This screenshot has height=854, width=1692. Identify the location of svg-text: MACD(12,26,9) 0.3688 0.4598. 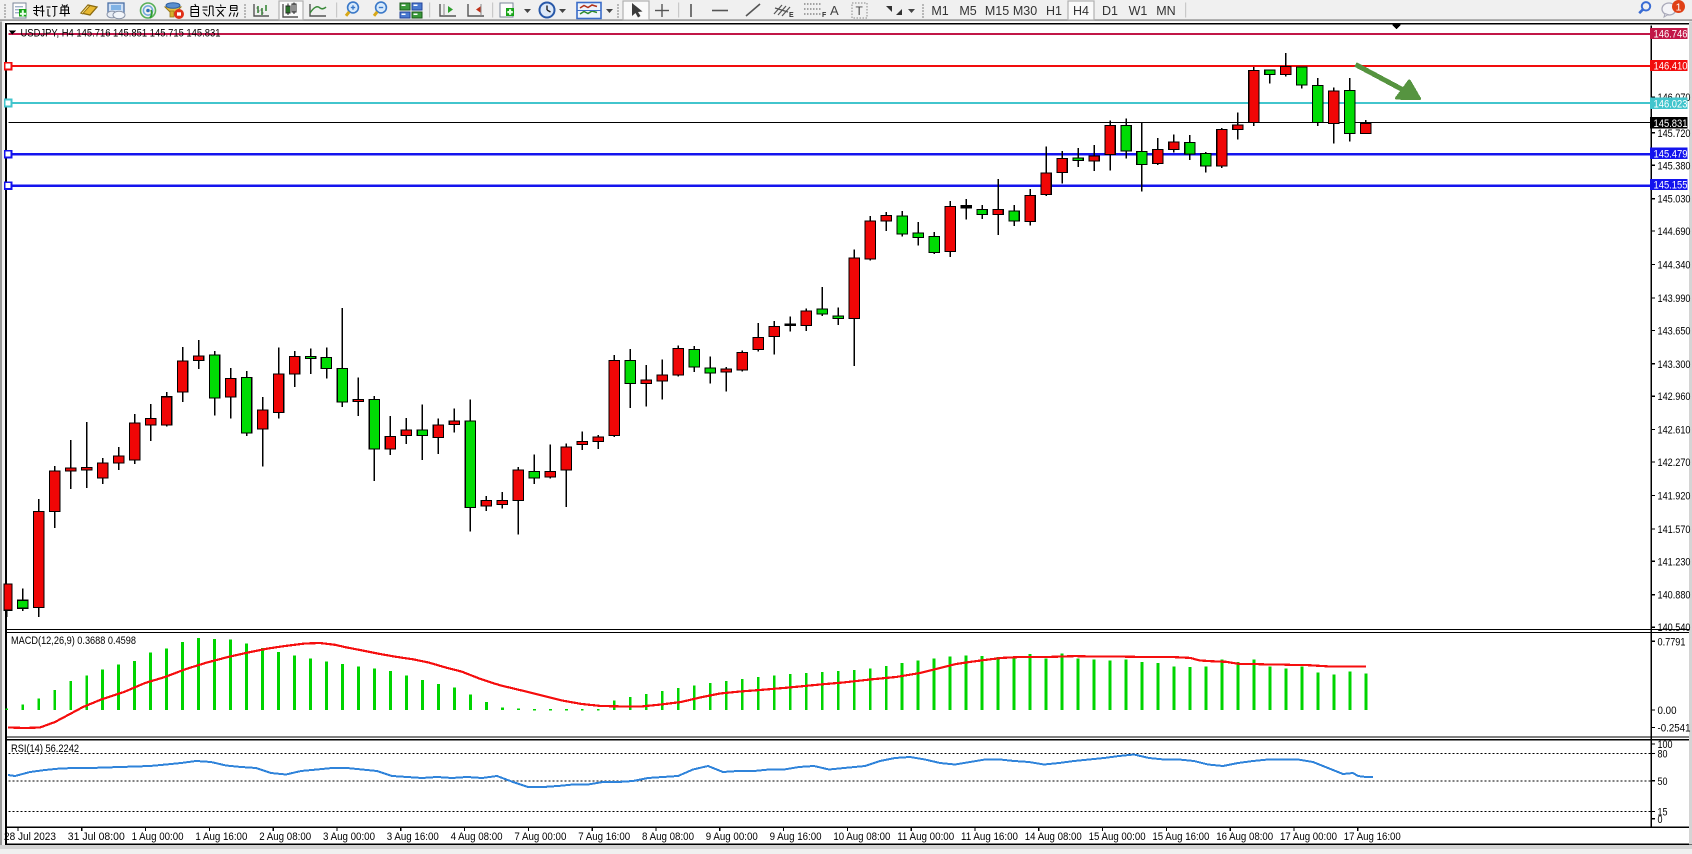
(73, 641).